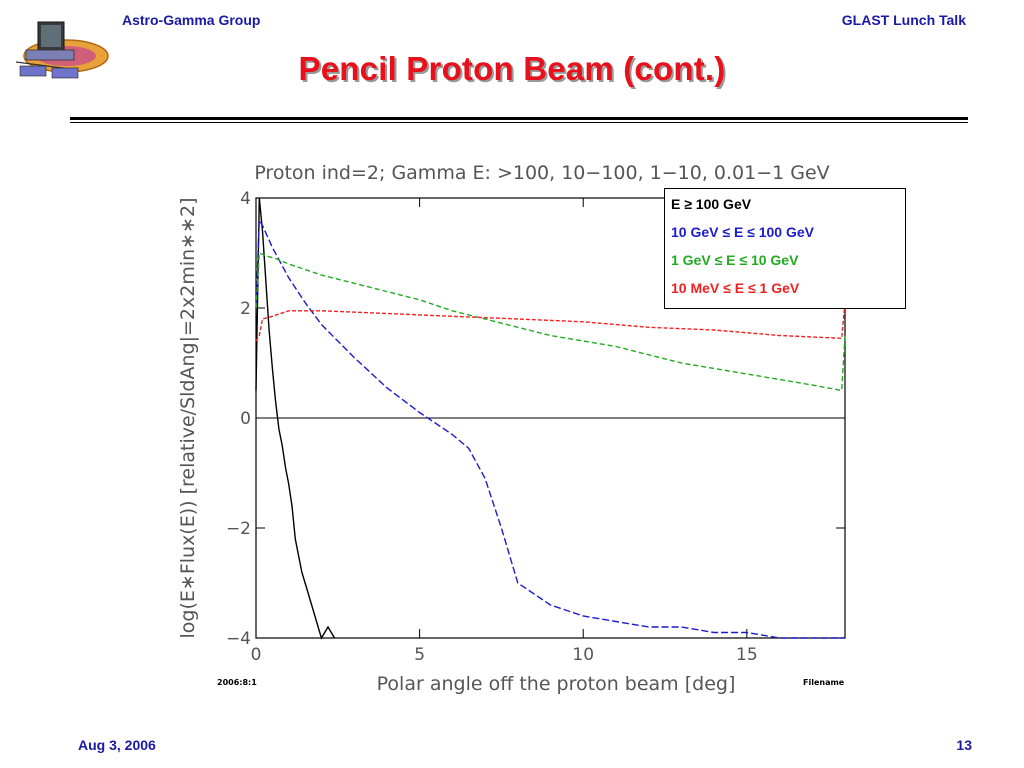  What do you see at coordinates (238, 639) in the screenshot?
I see `y-tick-label: −4` at bounding box center [238, 639].